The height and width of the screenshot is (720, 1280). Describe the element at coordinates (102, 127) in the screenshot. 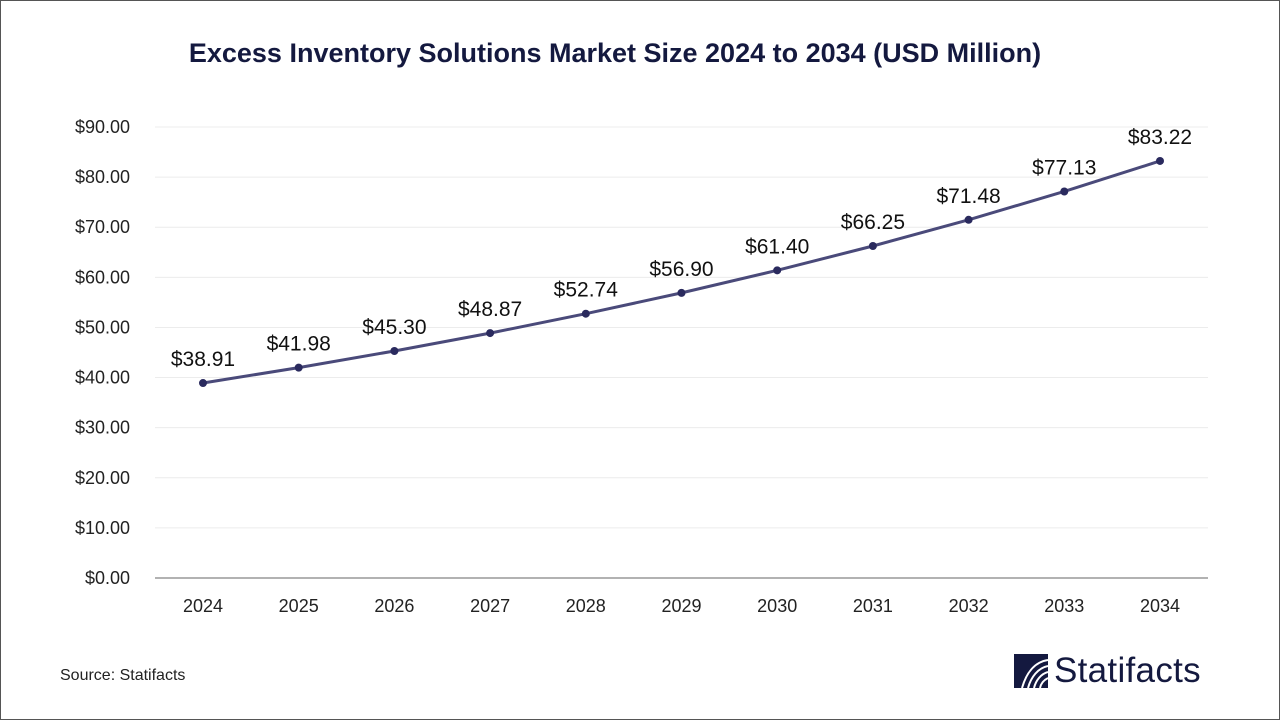

I see `y-tick-label: $90.00` at that location.